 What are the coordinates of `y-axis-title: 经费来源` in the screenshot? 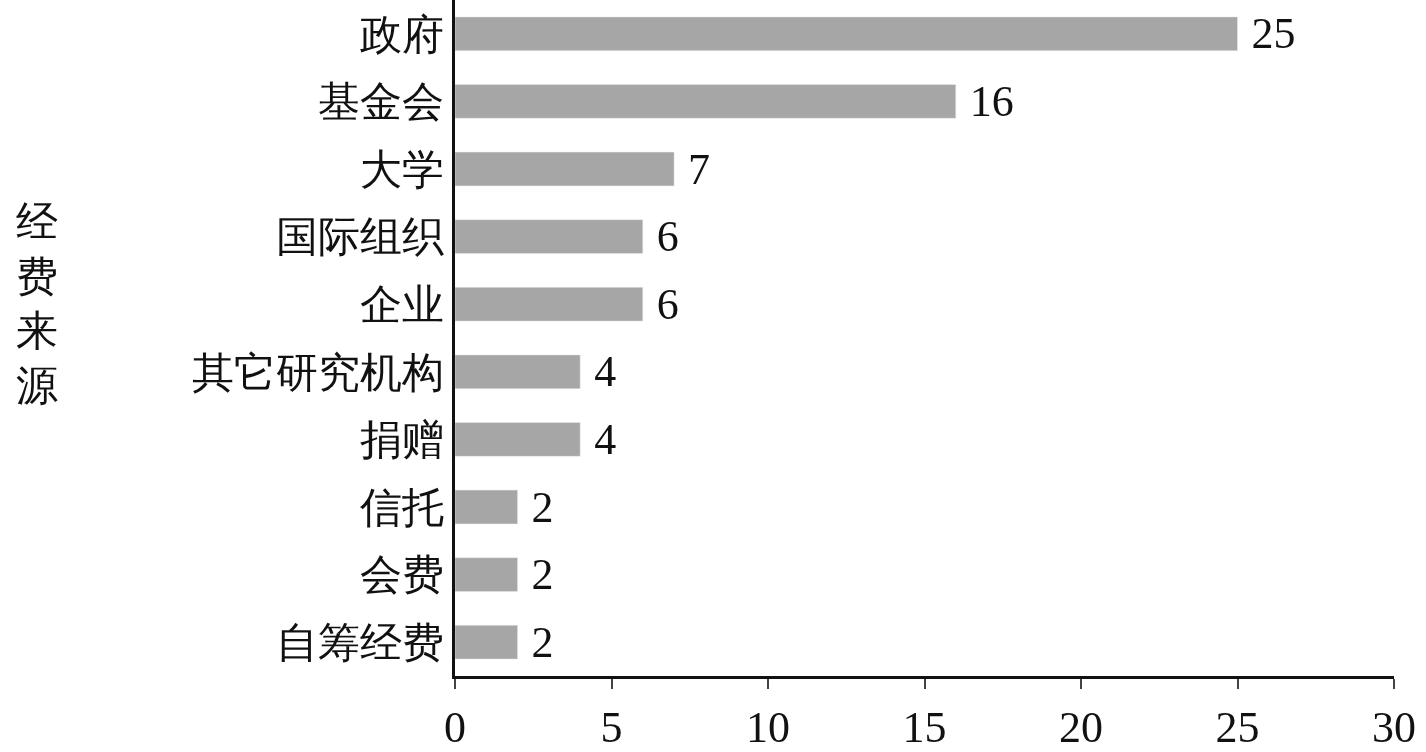 It's located at (37, 304).